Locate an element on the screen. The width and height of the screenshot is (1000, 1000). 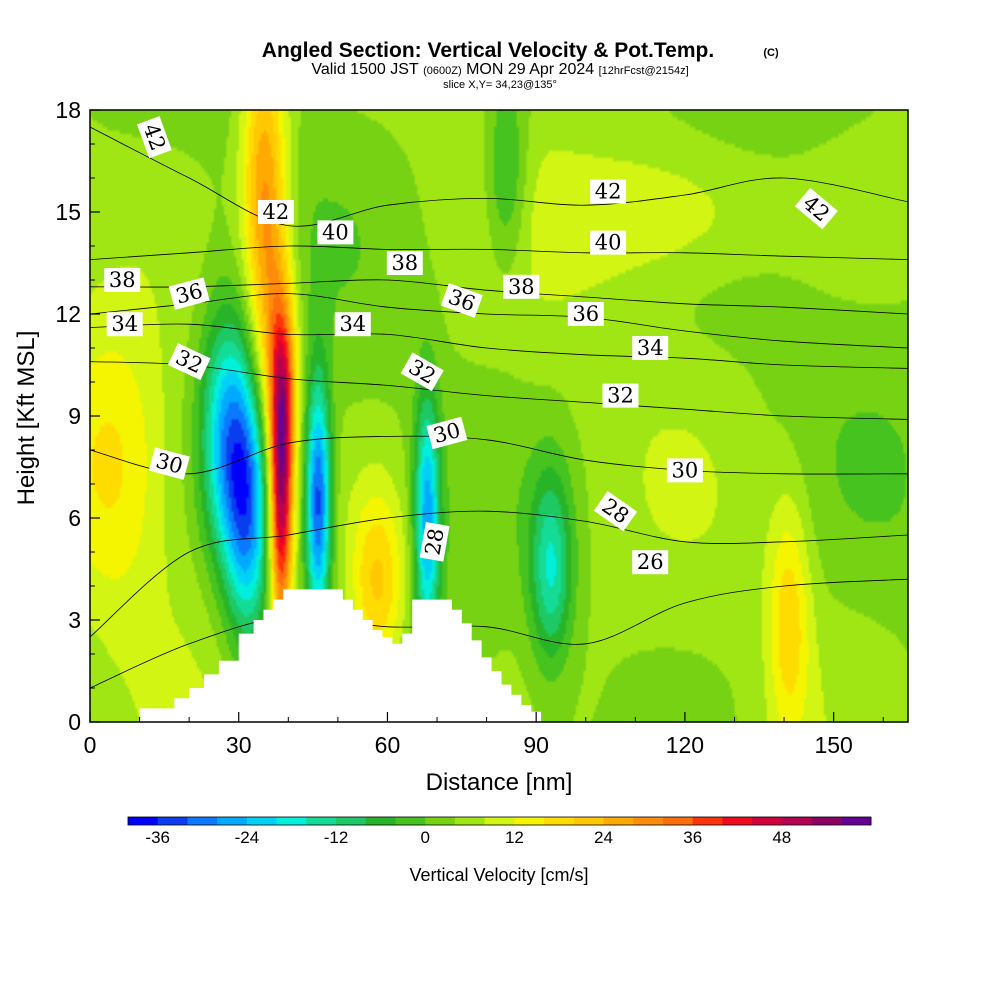
y-tick-label: 15 is located at coordinates (68, 212).